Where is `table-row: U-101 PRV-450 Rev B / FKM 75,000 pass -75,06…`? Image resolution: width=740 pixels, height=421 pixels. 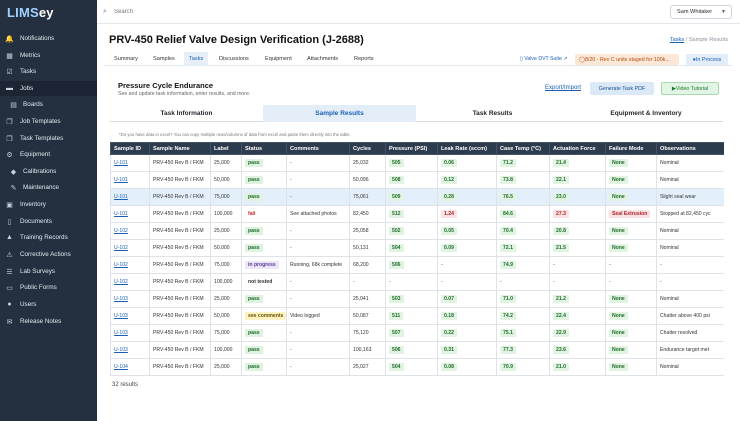
table-row: U-101 PRV-450 Rev B / FKM 75,000 pass -75,06… is located at coordinates (417, 197).